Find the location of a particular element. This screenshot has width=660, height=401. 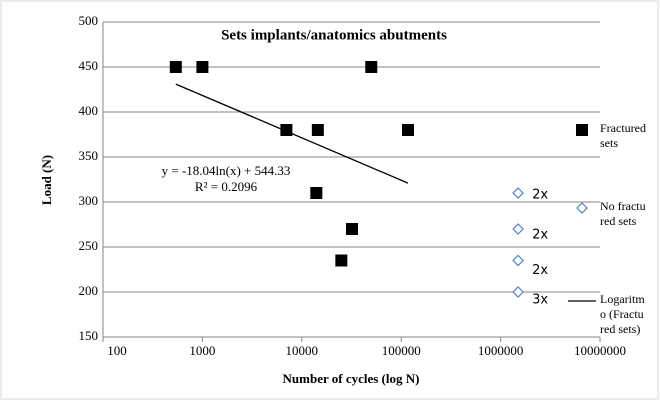

x-tick-label: 100000 is located at coordinates (401, 350).